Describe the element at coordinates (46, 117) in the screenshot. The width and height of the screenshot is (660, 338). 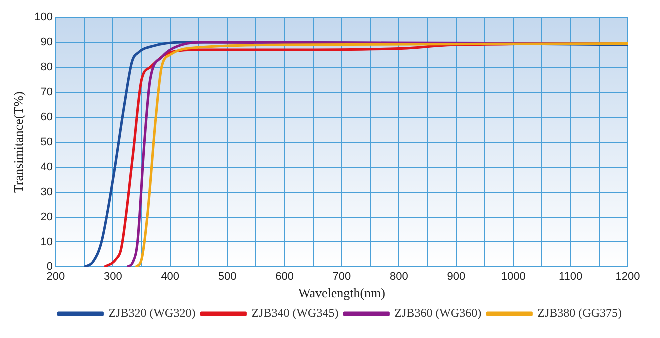
I see `y-tick-label: 60` at that location.